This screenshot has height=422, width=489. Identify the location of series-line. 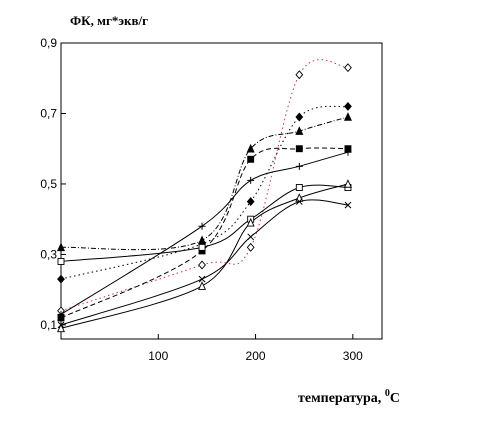
(204, 223).